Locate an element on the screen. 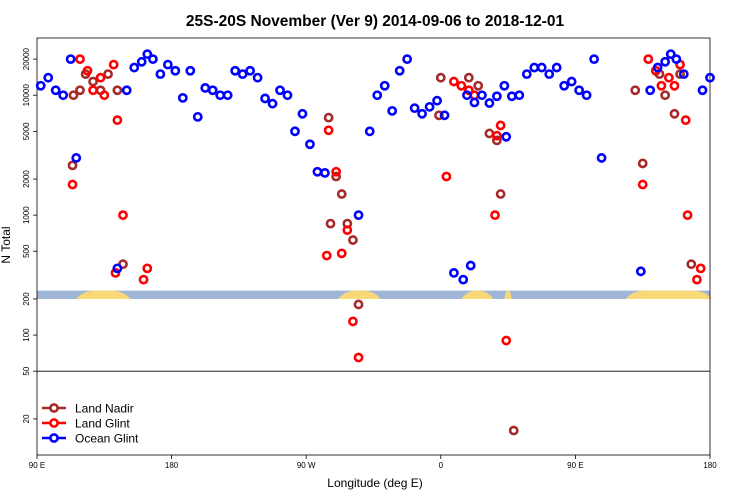  legend-marker is located at coordinates (54, 408).